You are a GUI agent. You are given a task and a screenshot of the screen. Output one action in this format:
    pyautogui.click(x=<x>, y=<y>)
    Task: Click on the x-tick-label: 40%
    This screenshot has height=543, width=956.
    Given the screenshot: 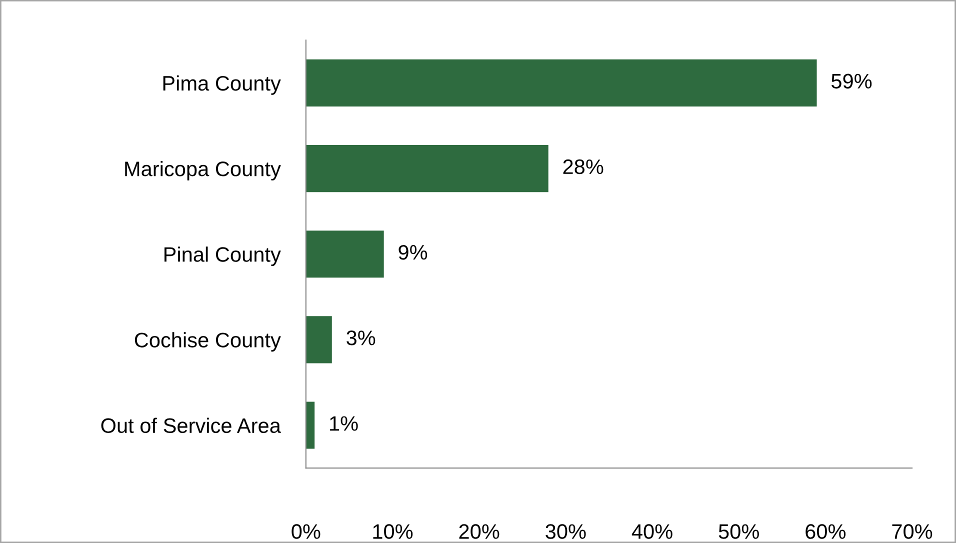 What is the action you would take?
    pyautogui.click(x=652, y=531)
    